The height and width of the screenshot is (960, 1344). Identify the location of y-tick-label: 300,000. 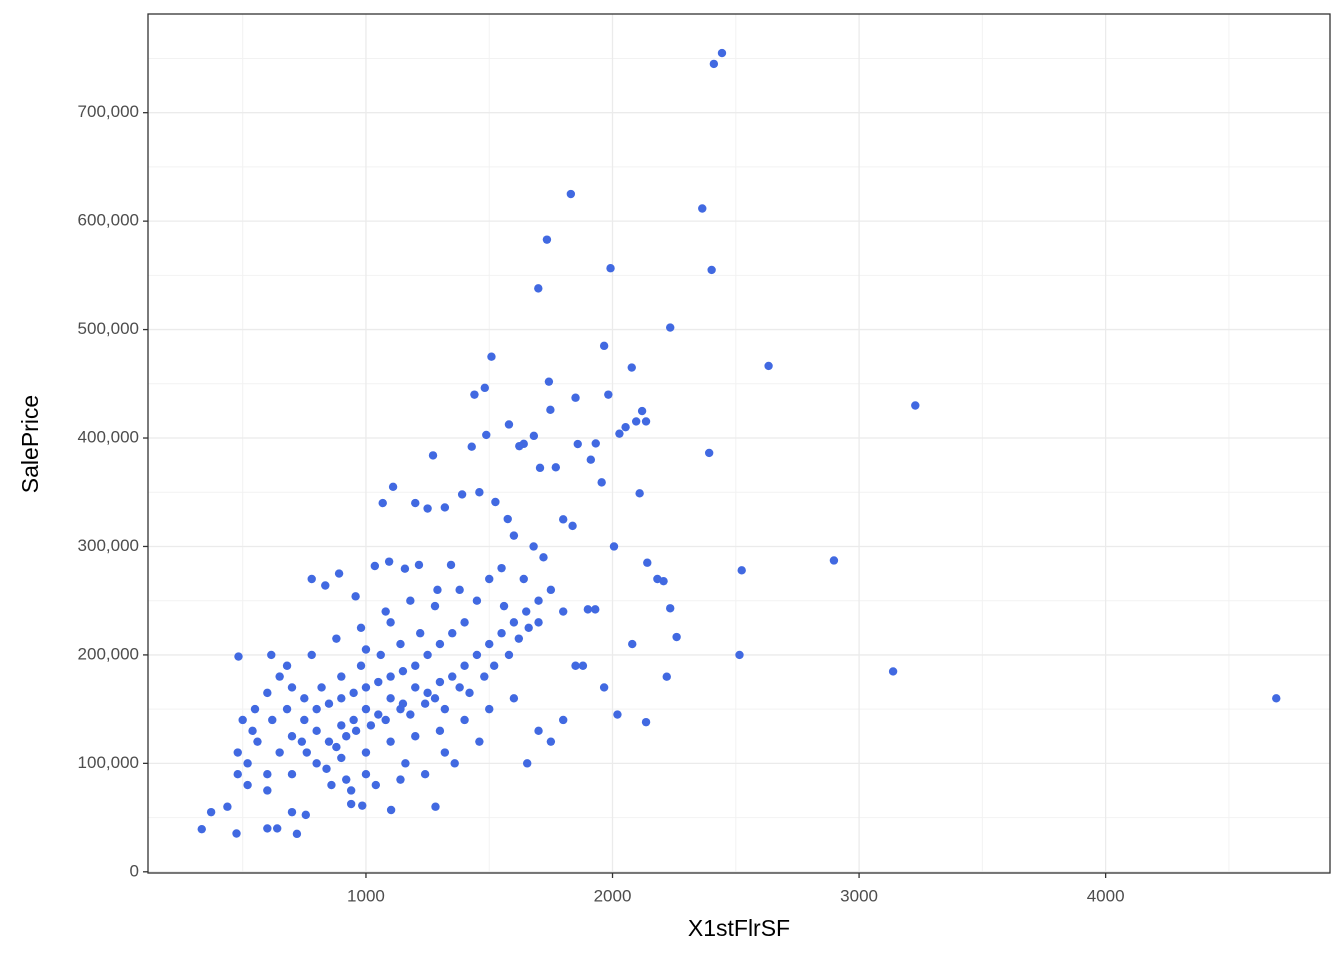
(108, 545).